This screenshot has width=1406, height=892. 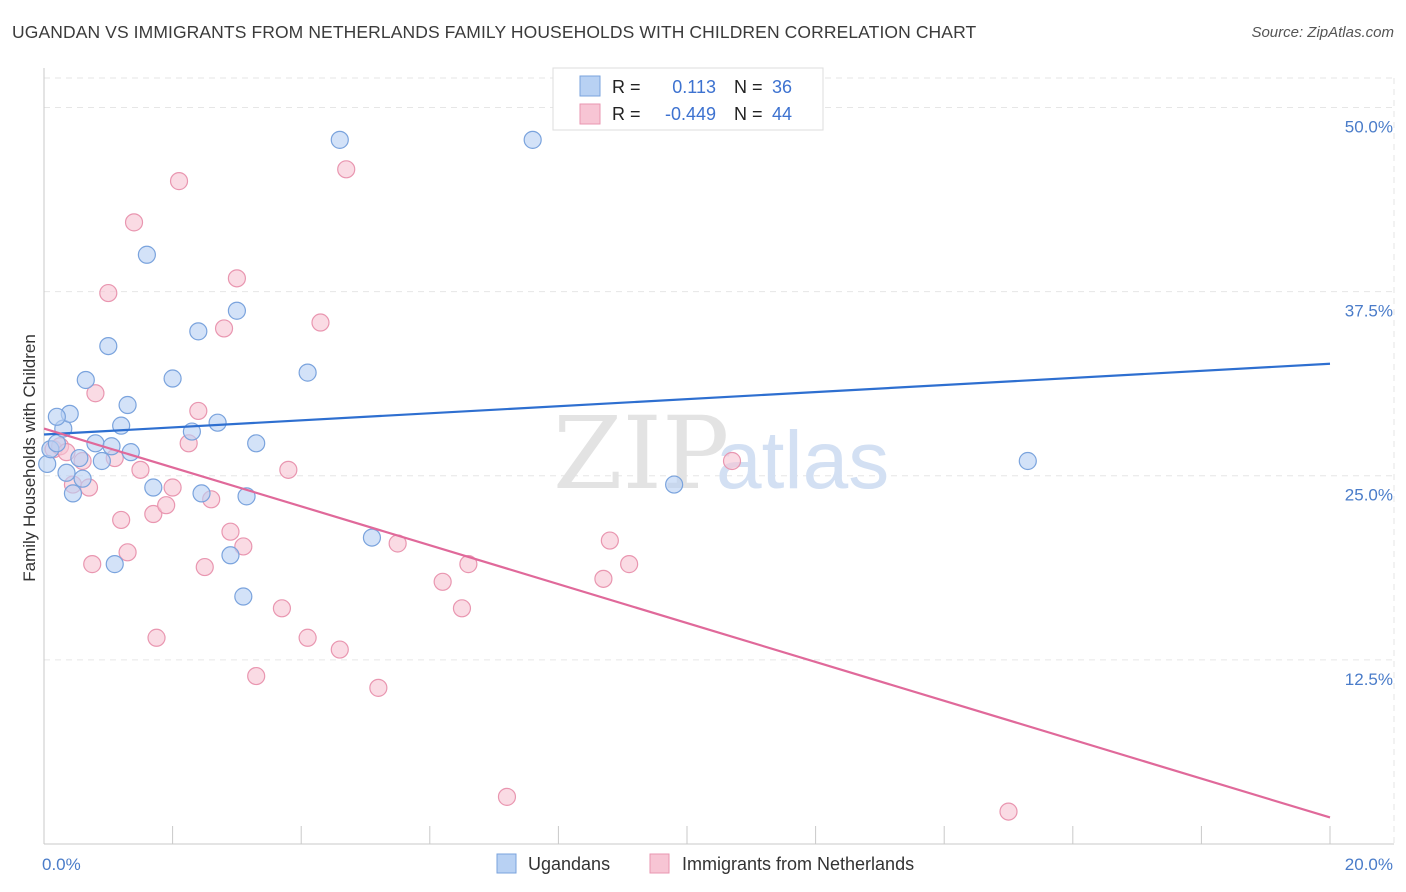 What do you see at coordinates (61, 864) in the screenshot?
I see `x-tick-label: 0.0%` at bounding box center [61, 864].